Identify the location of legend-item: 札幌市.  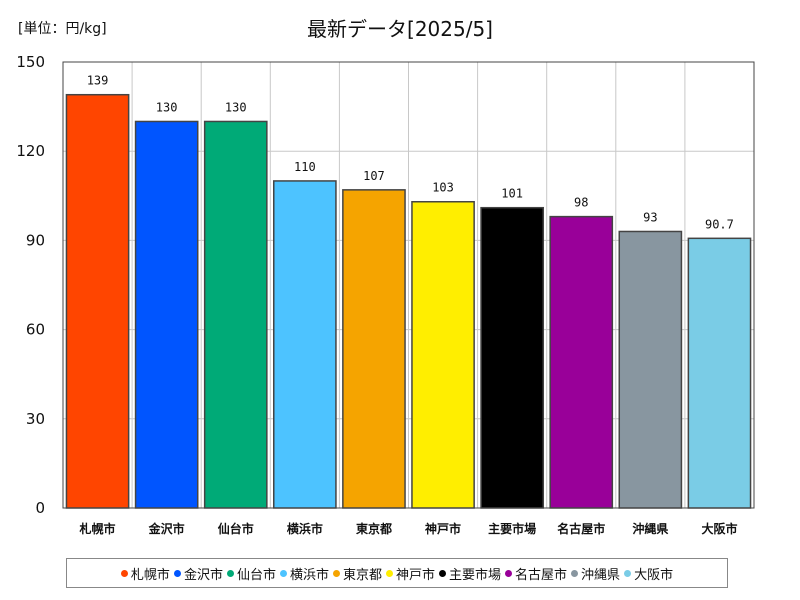
(145, 573).